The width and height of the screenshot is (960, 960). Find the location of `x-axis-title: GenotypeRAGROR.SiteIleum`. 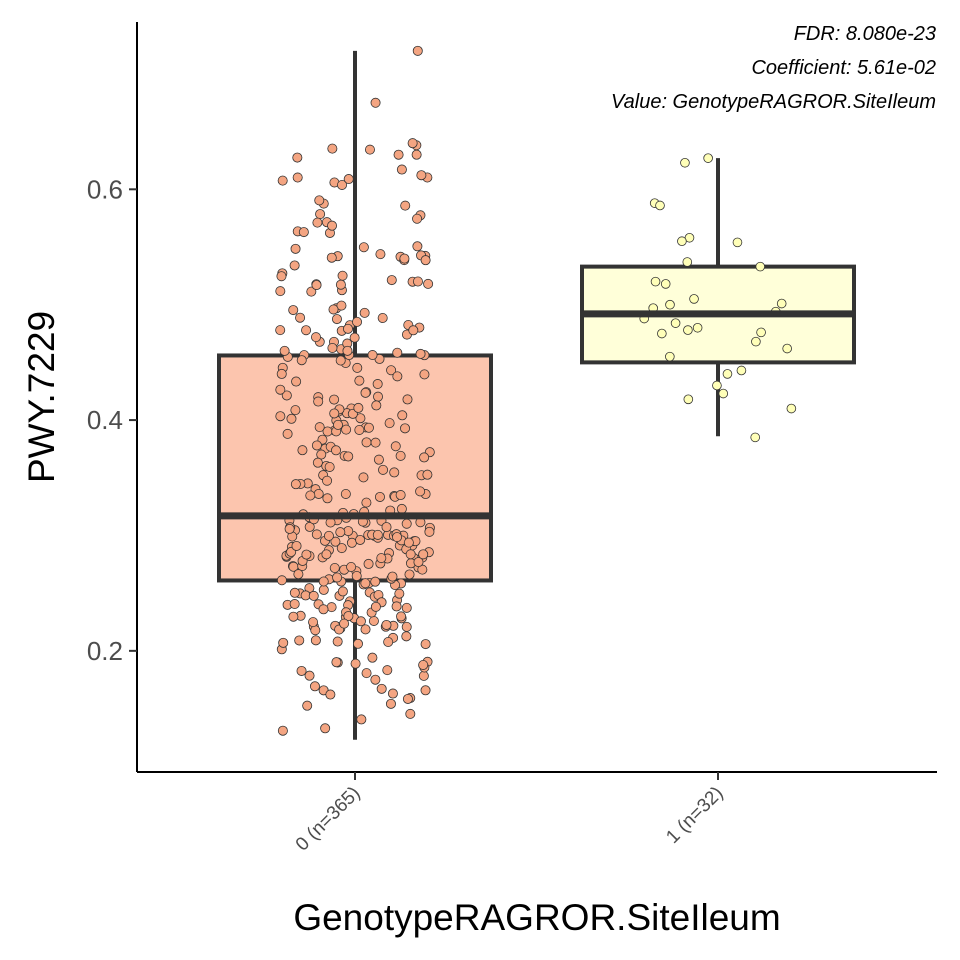

x-axis-title: GenotypeRAGROR.SiteIleum is located at coordinates (536, 917).